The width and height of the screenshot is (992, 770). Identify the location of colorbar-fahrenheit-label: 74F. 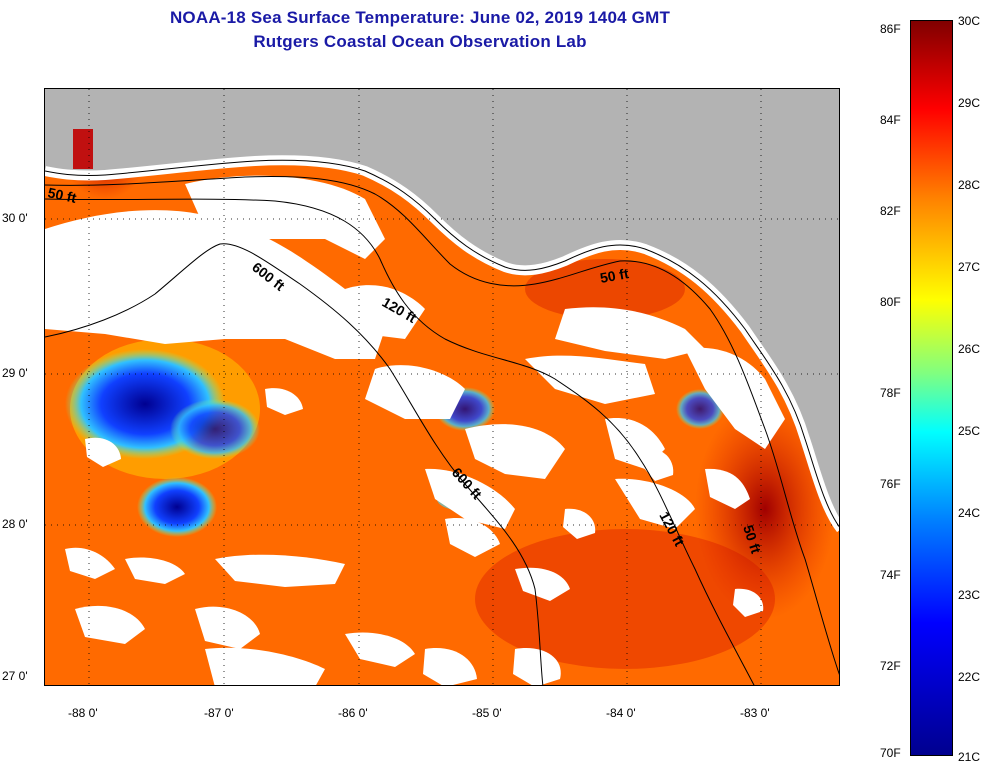
(890, 575).